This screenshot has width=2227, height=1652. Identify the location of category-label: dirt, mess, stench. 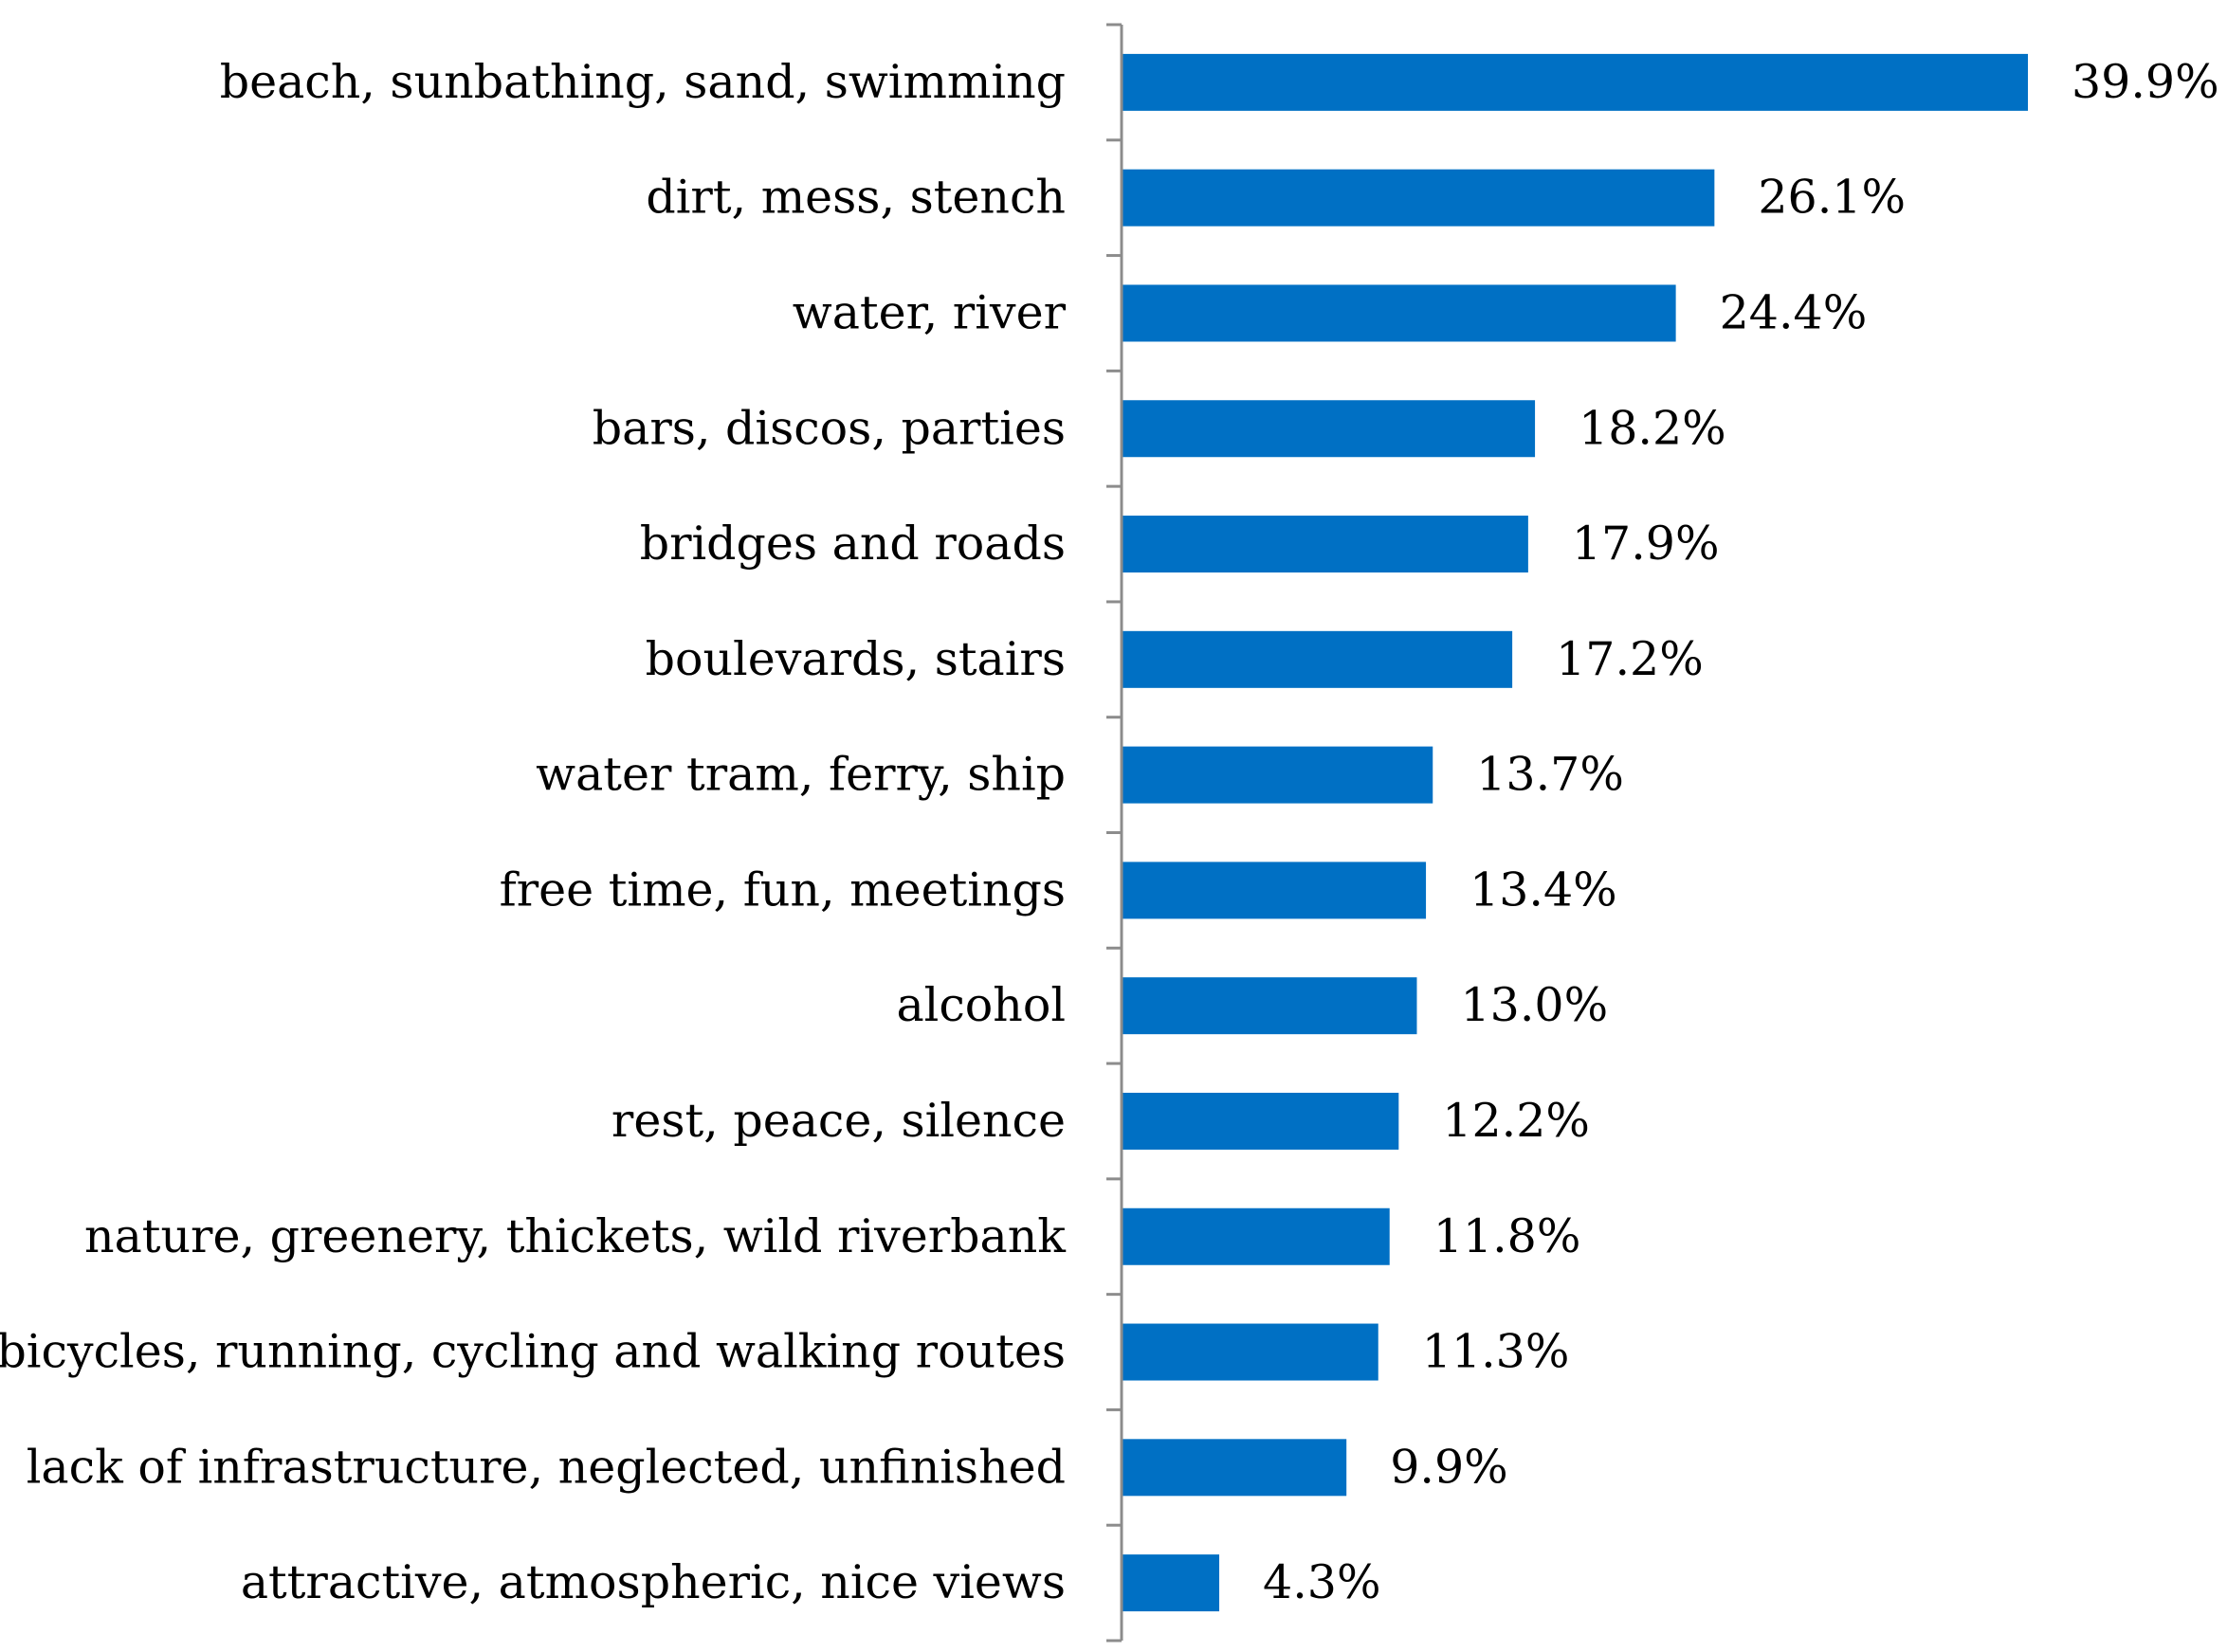
(856, 198).